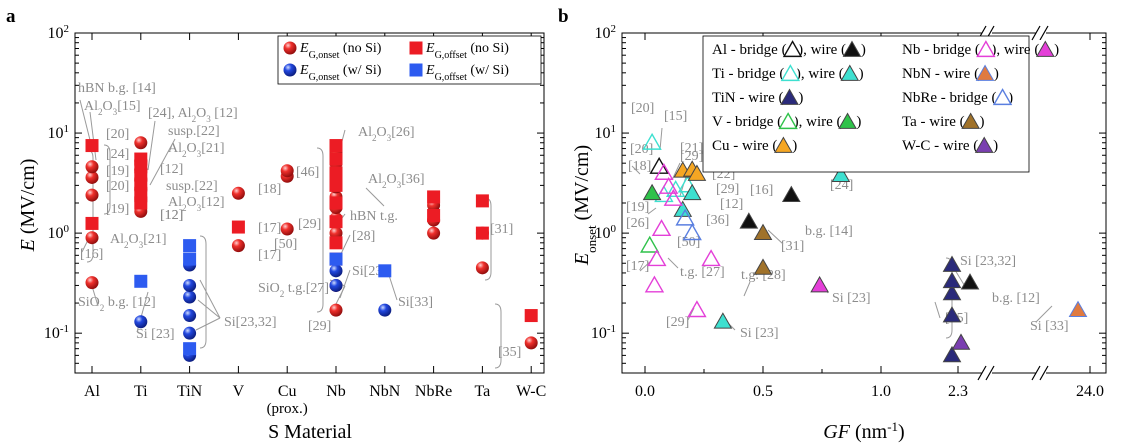  I want to click on panel-a-annotation: Al2O3[21], so click(196, 150).